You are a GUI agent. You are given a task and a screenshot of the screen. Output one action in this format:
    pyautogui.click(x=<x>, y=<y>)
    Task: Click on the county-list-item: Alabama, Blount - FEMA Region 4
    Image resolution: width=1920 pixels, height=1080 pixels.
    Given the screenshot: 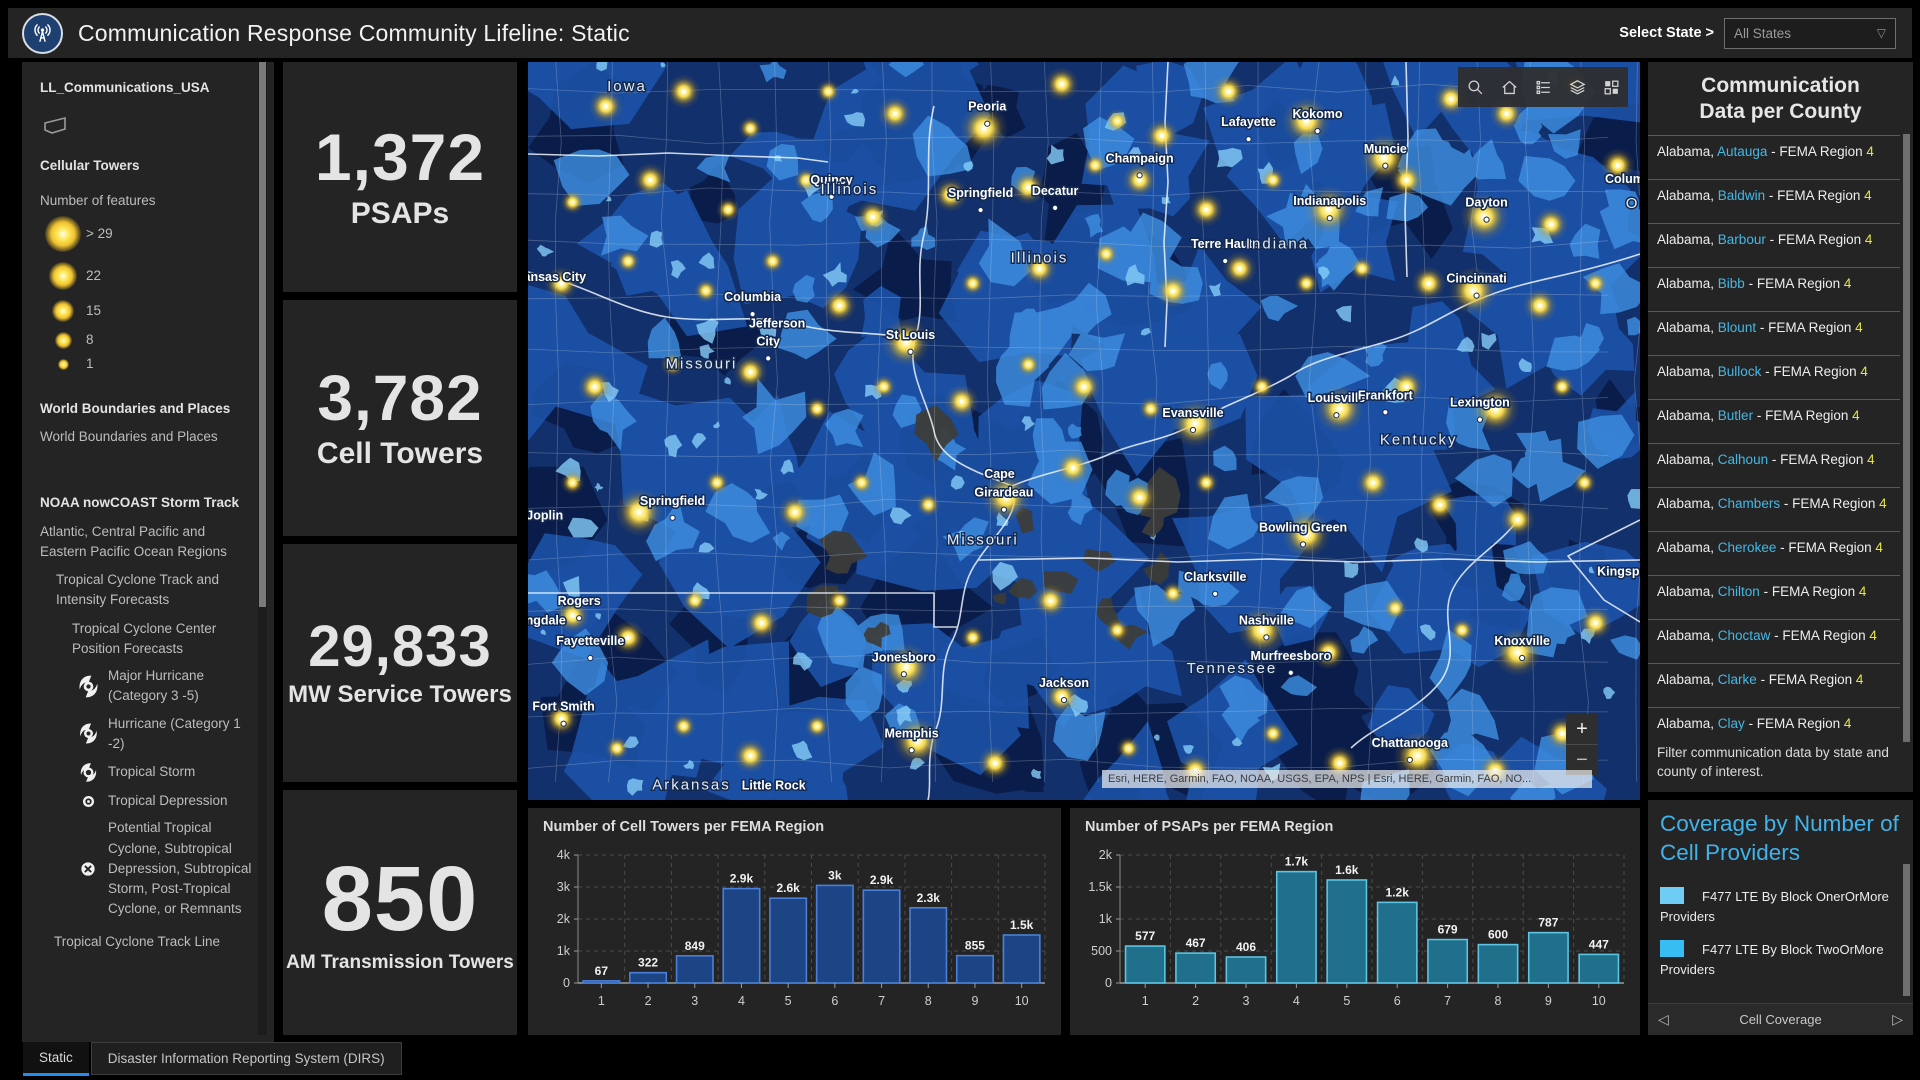 What is the action you would take?
    pyautogui.click(x=1774, y=334)
    